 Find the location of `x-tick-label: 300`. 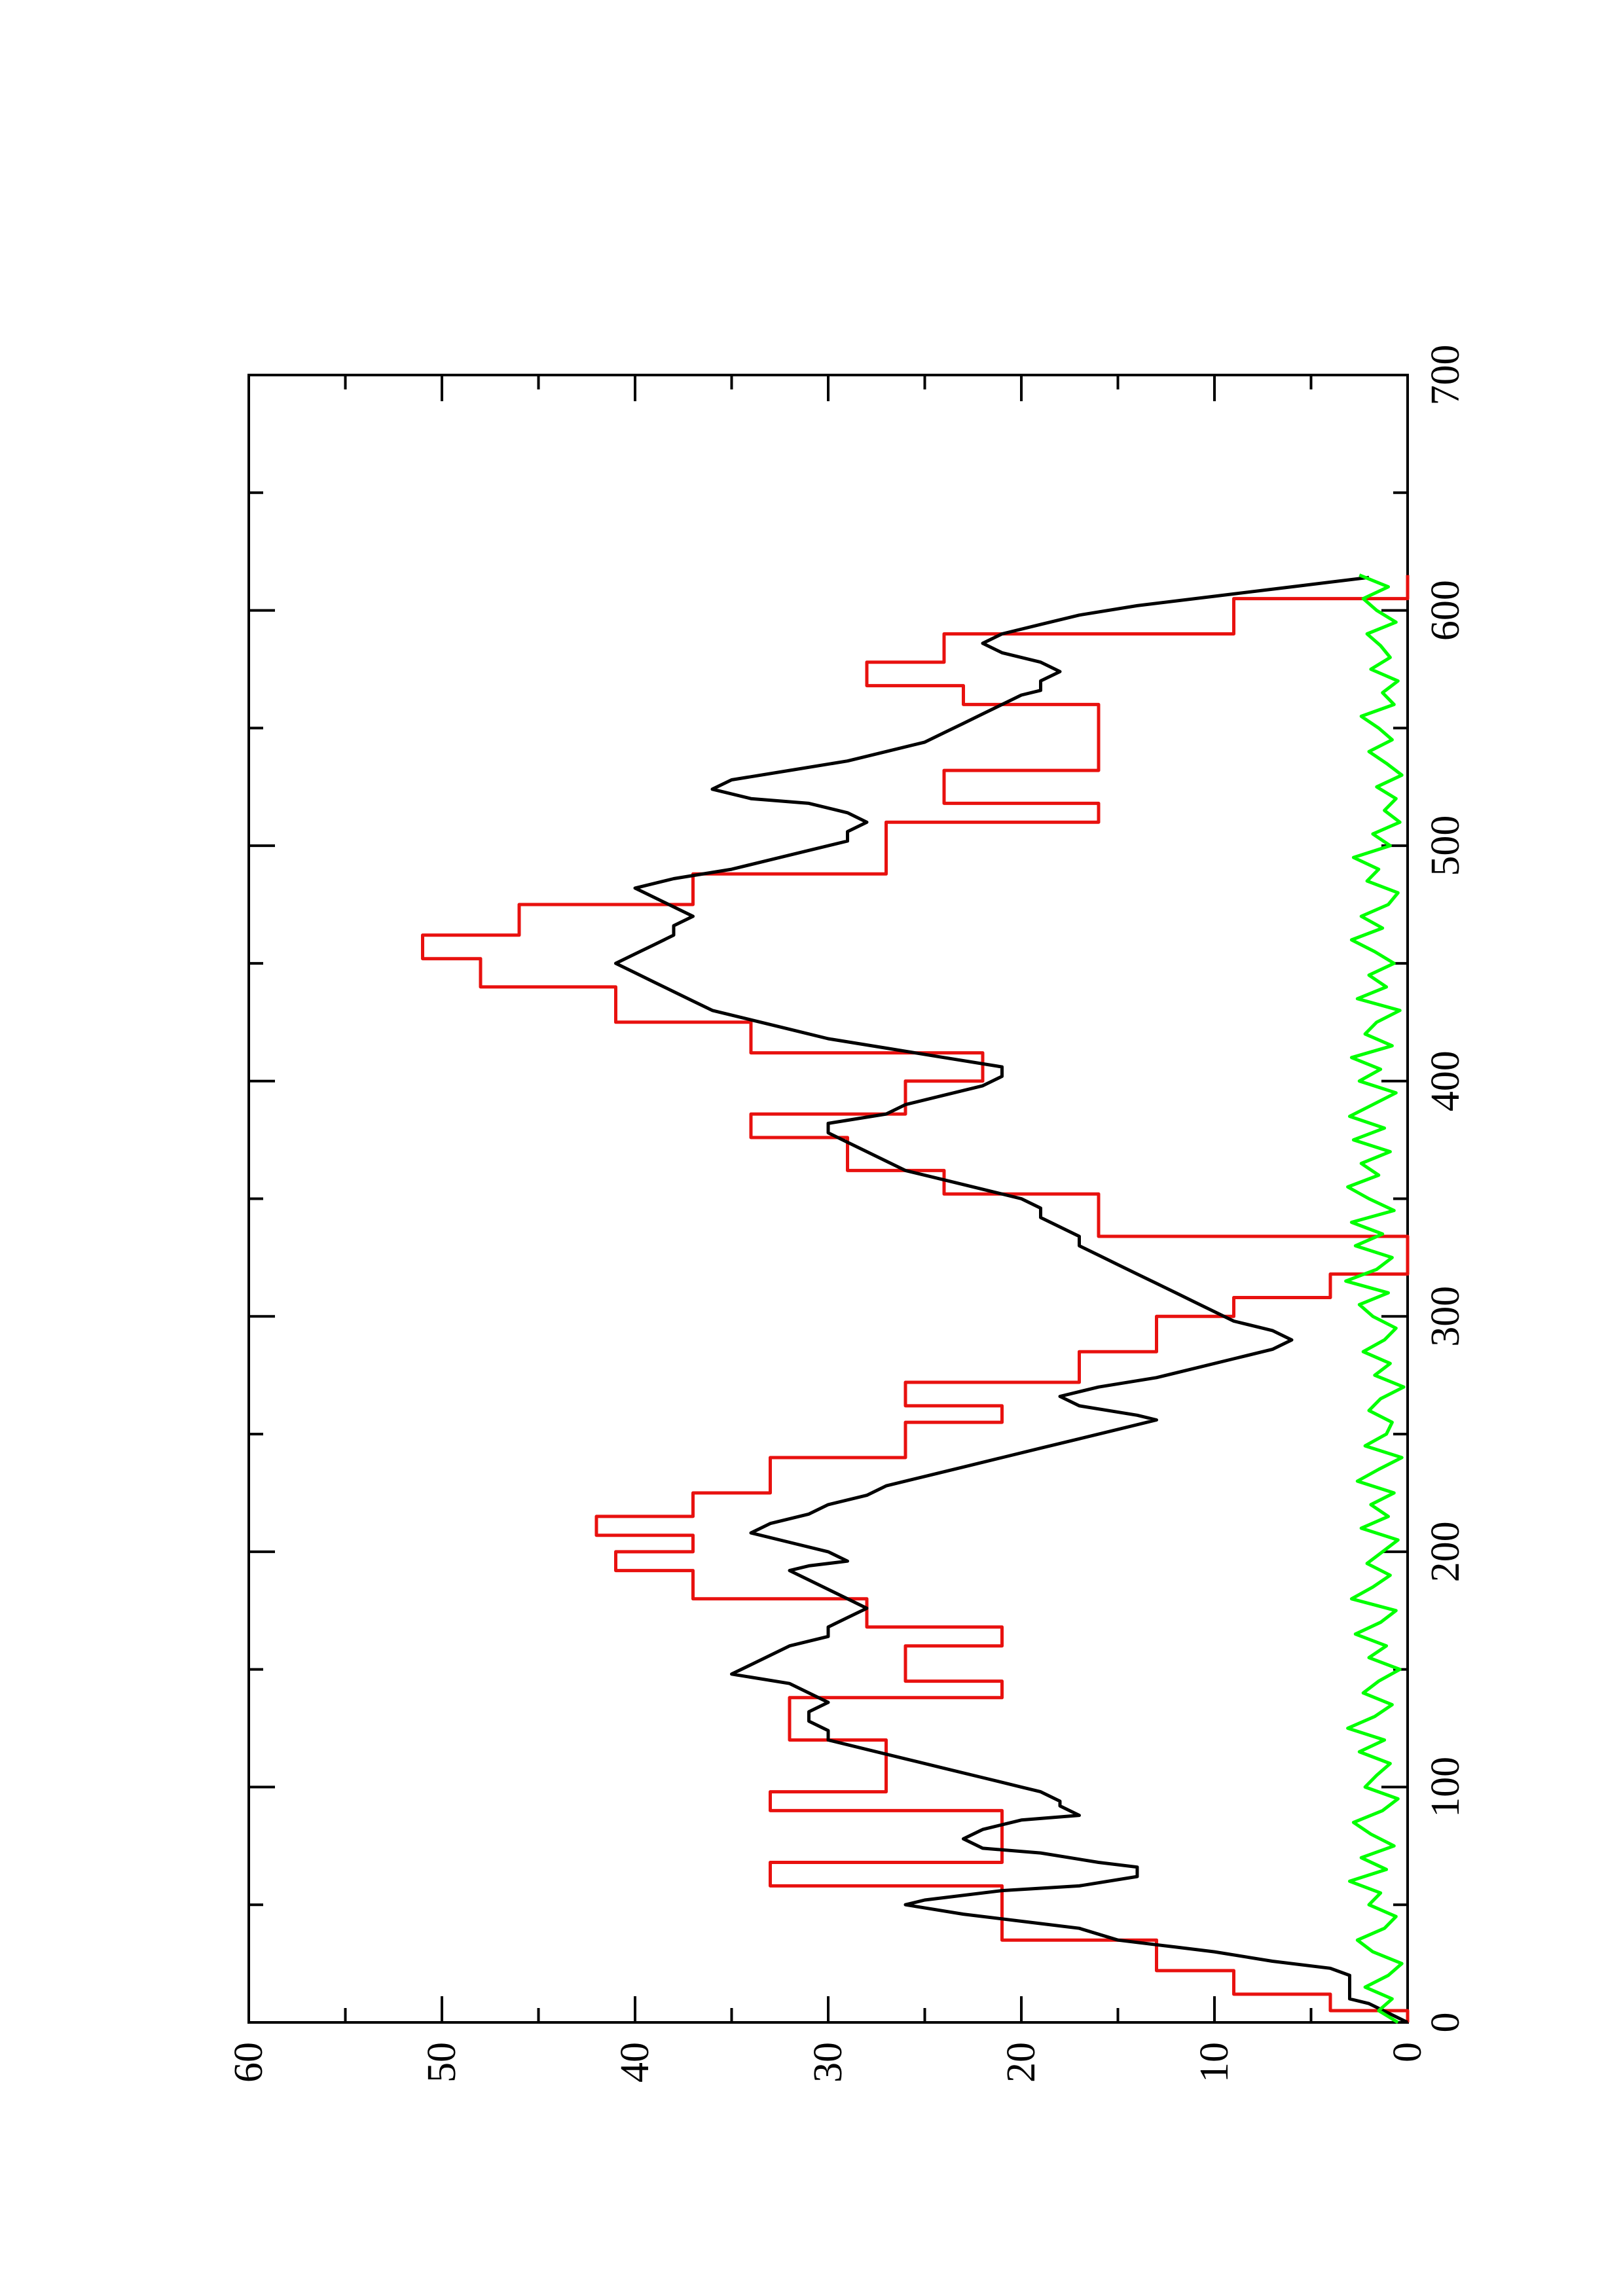

x-tick-label: 300 is located at coordinates (1445, 1316).